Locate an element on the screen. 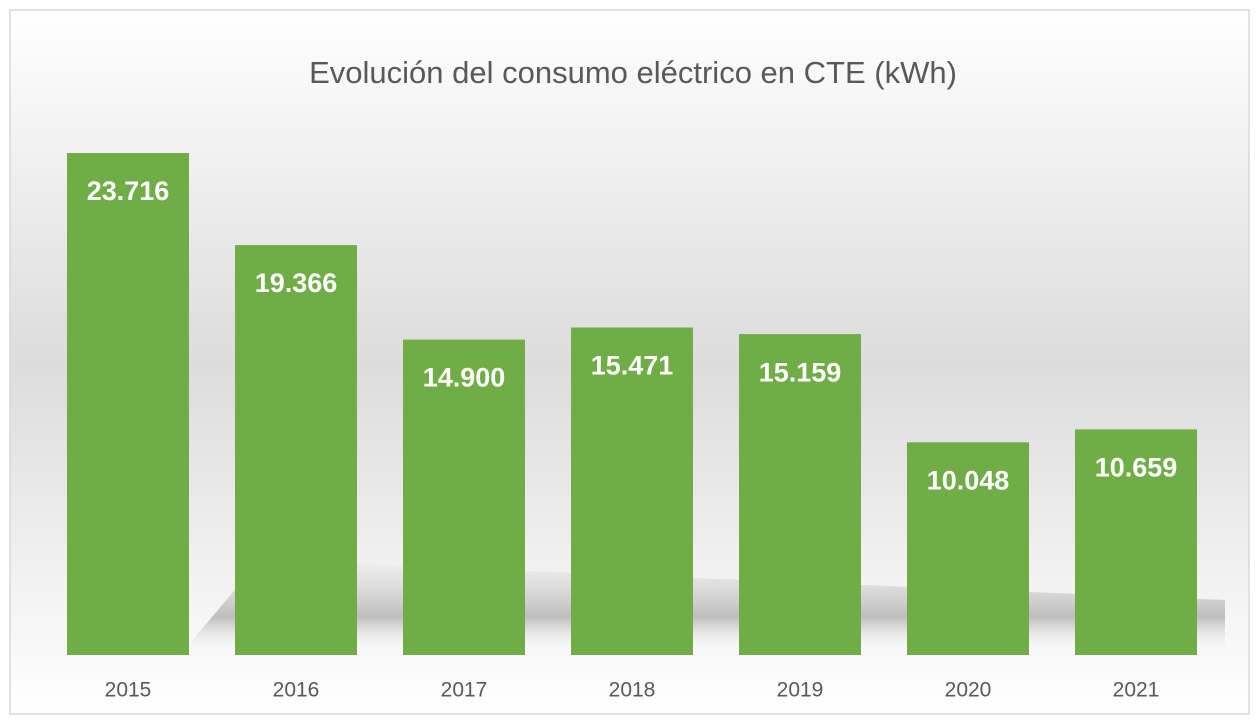  data-label: 14.900 is located at coordinates (464, 378).